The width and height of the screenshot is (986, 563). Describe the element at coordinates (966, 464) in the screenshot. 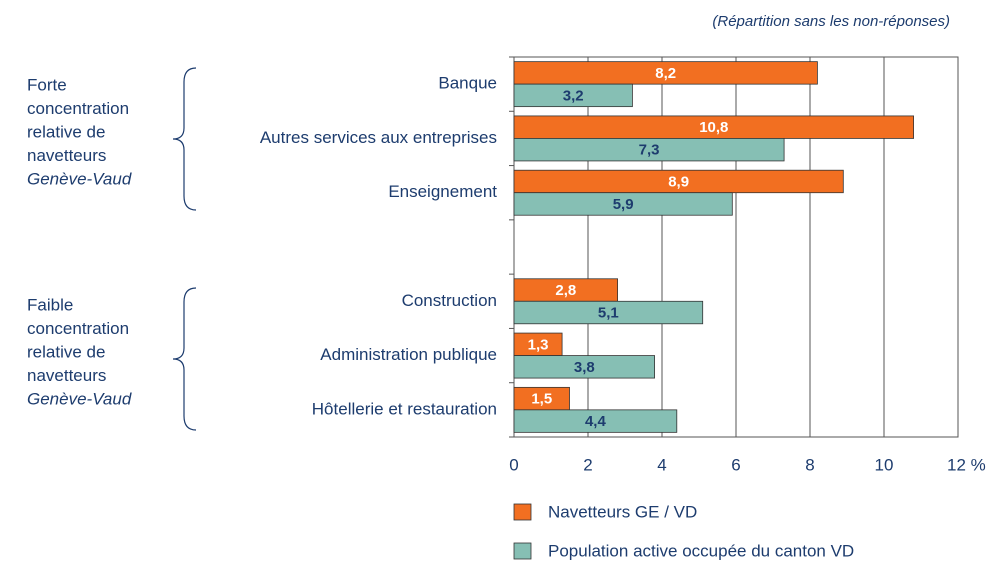

I see `x-tick-label: 12 %` at that location.